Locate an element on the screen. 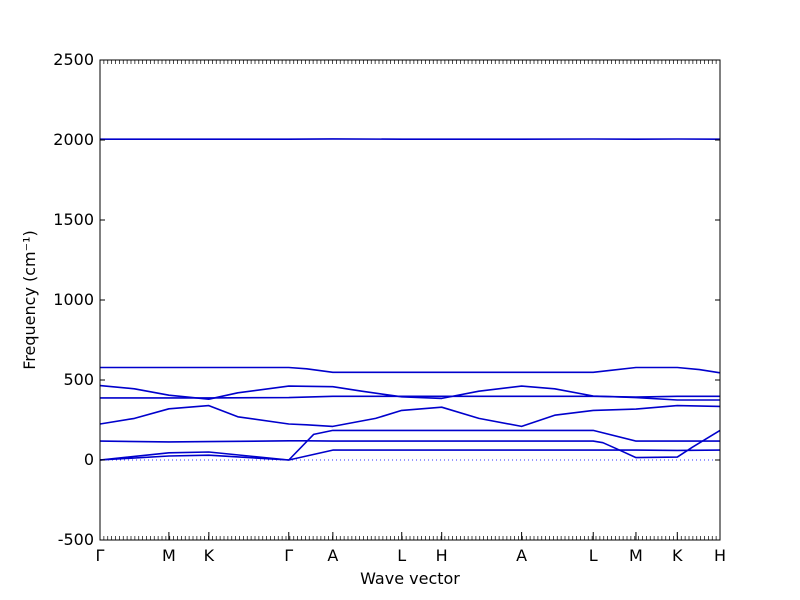  y-tick-label: 0 is located at coordinates (89, 459).